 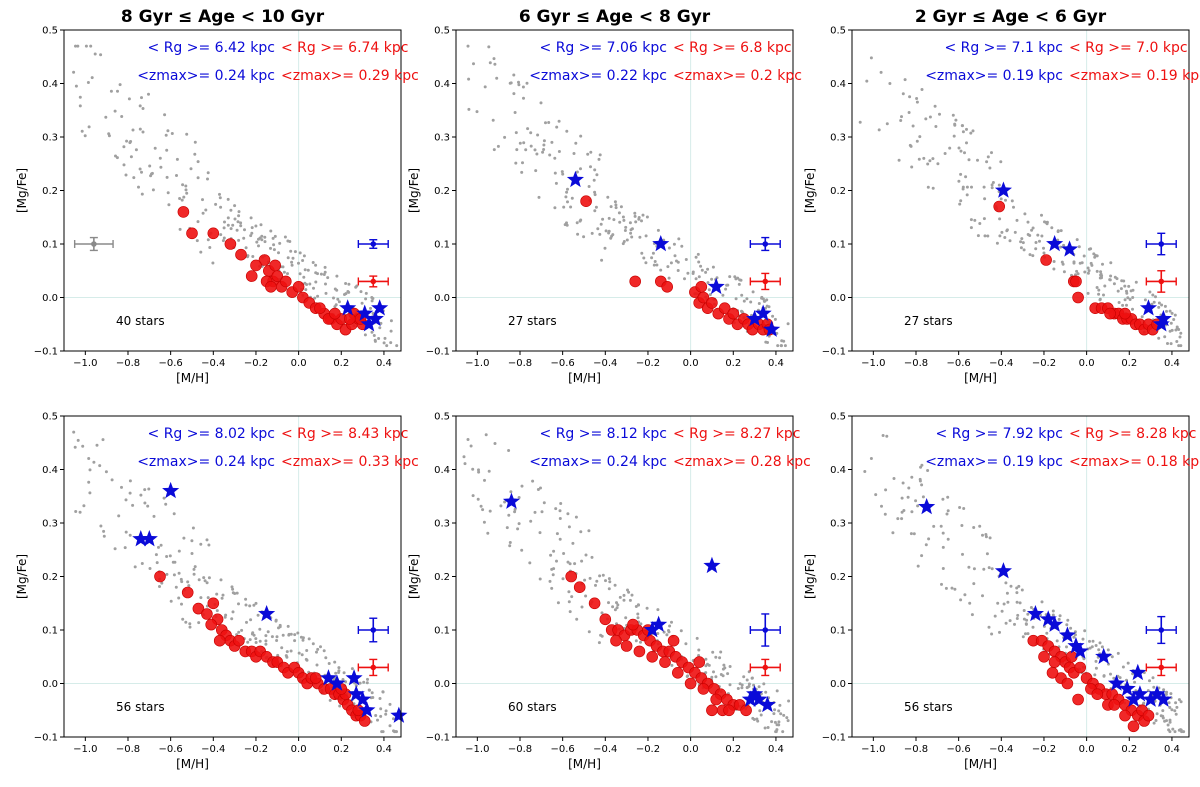 I want to click on x-tick-label: −0.2, so click(x=648, y=363).